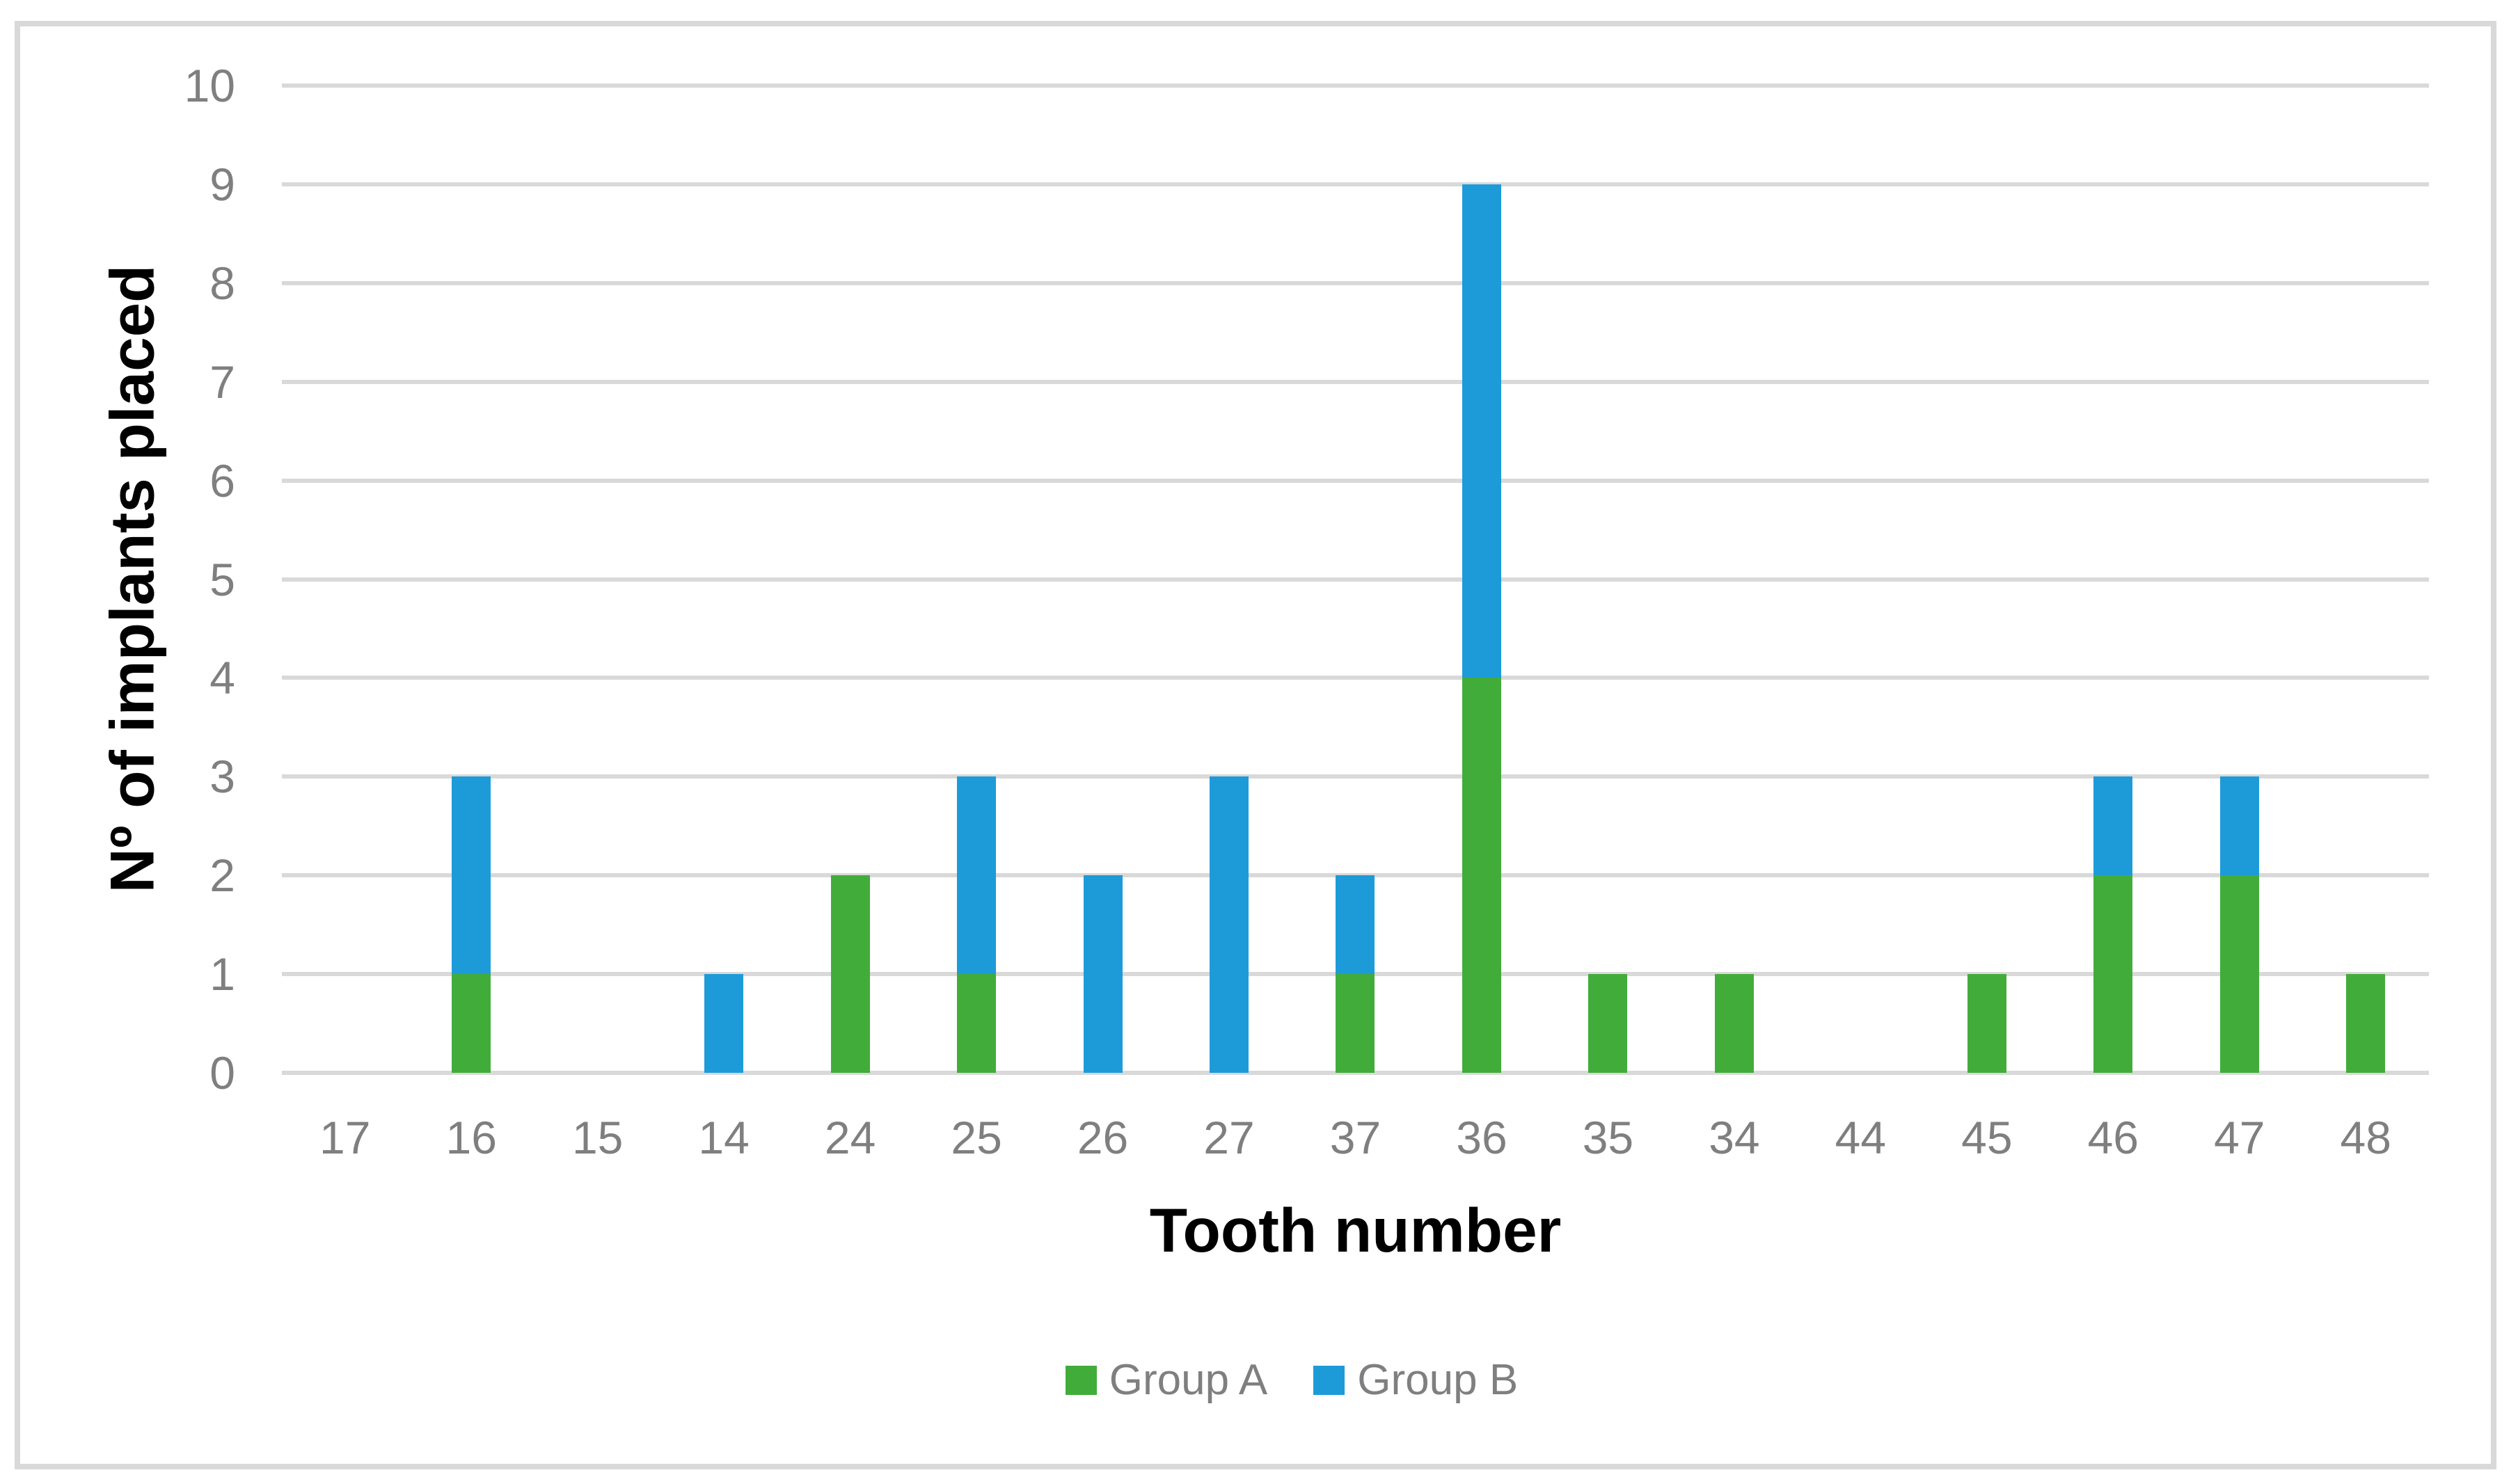 The height and width of the screenshot is (1484, 2518). What do you see at coordinates (209, 86) in the screenshot?
I see `y-tick-label: 10` at bounding box center [209, 86].